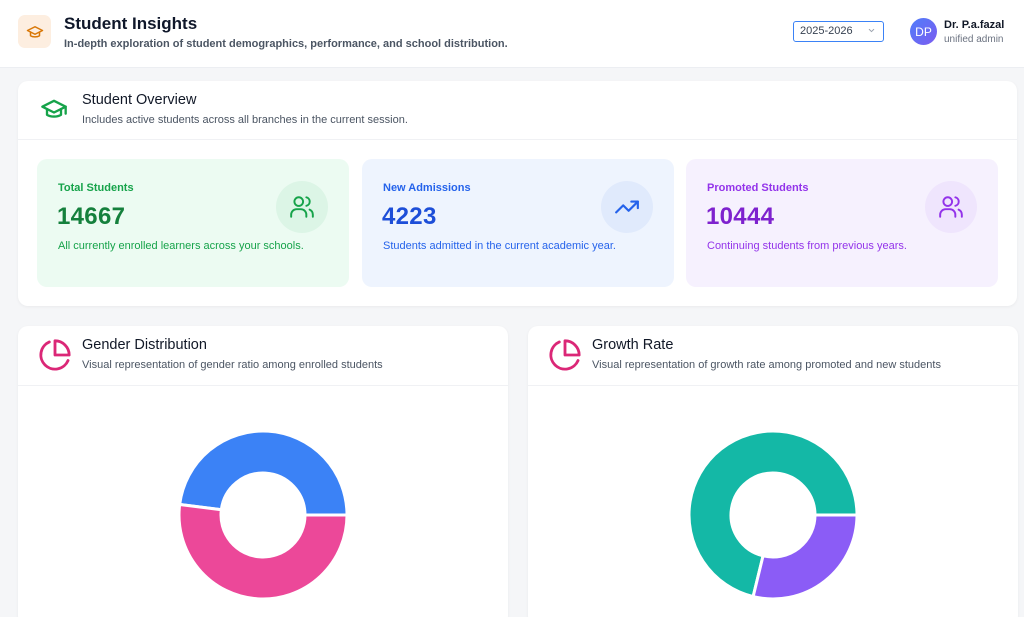 The image size is (1024, 617). Describe the element at coordinates (633, 345) in the screenshot. I see `chart-title: Growth Rate` at that location.